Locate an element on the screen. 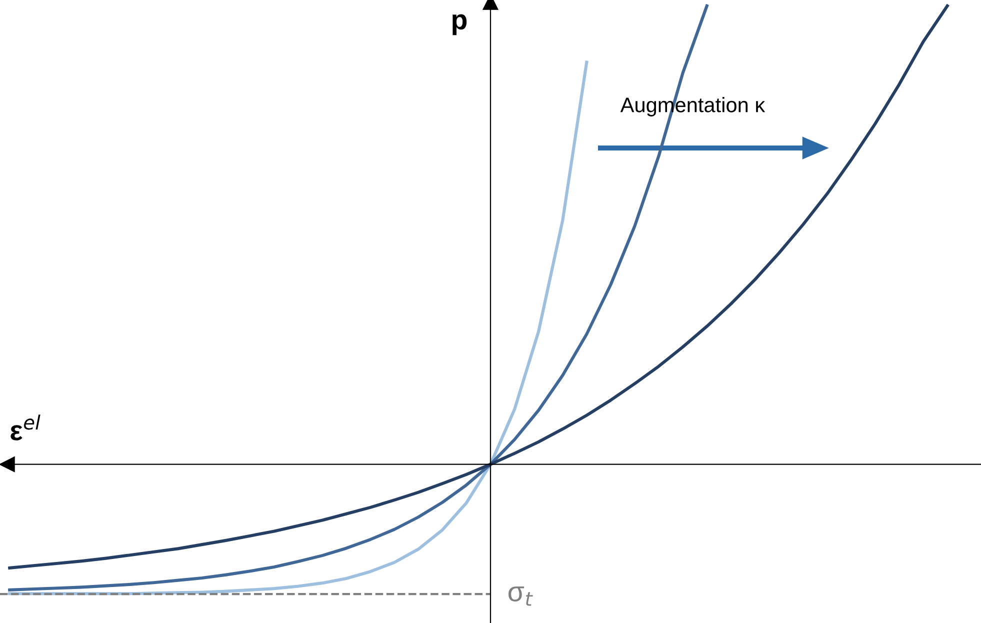 This screenshot has height=623, width=981. x-axis-title: ε$^{el}$ is located at coordinates (25, 427).